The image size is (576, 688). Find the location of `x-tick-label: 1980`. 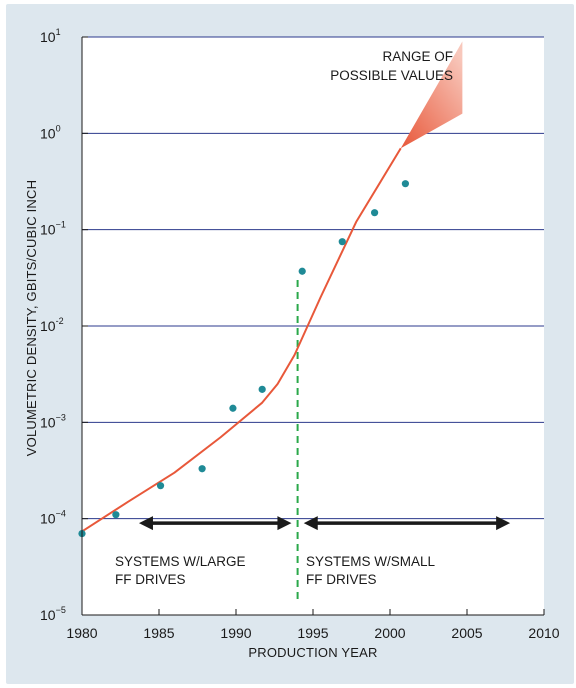

x-tick-label: 1980 is located at coordinates (81, 633).